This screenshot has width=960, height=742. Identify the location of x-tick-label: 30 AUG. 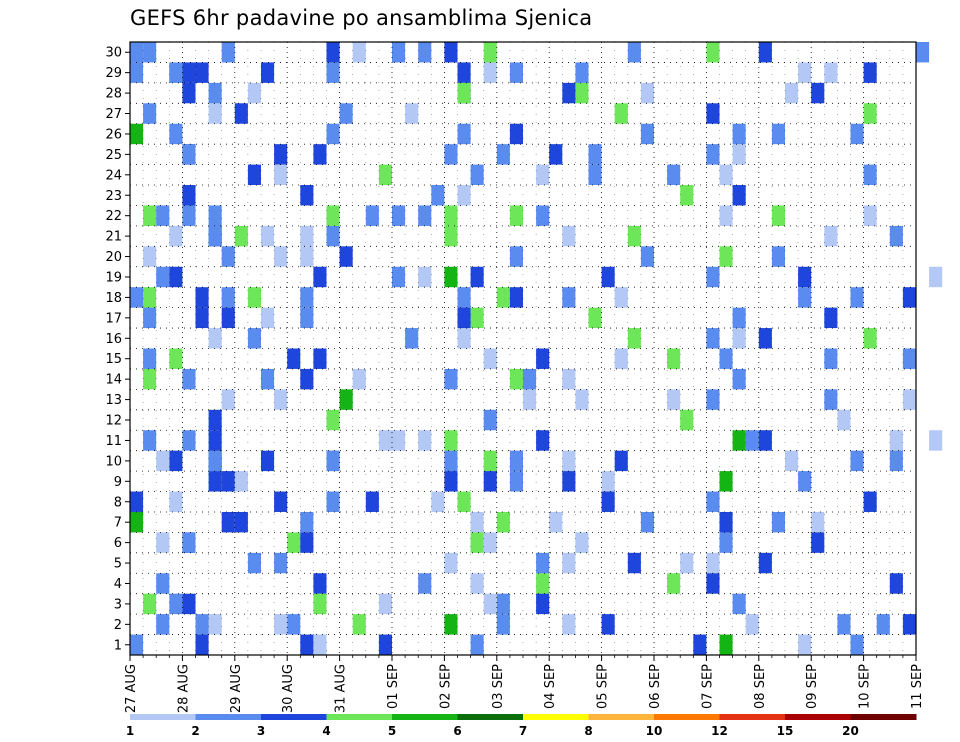
(288, 688).